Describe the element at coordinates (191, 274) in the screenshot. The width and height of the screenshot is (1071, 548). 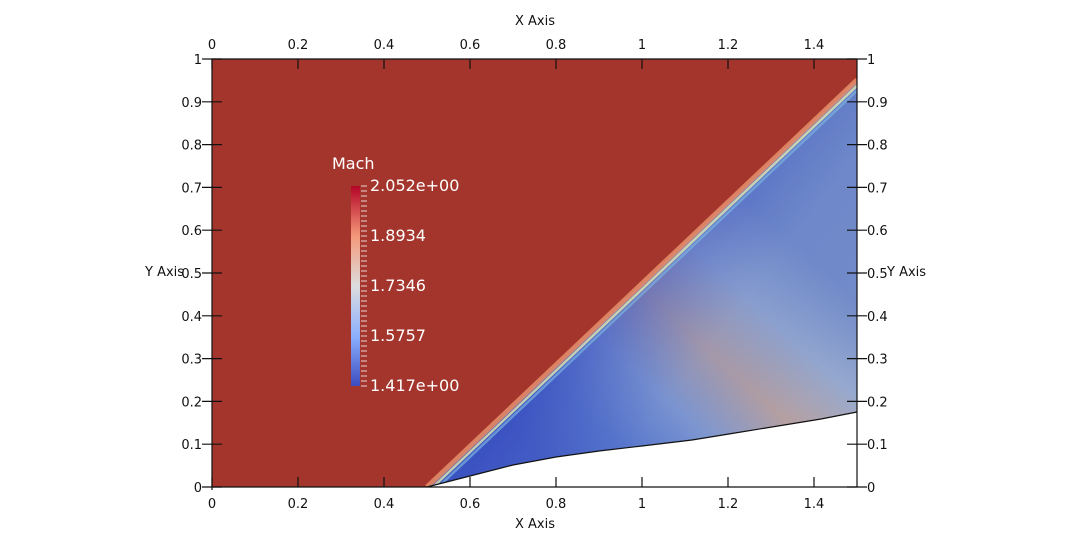
I see `y-tick-label-left: 0.5` at that location.